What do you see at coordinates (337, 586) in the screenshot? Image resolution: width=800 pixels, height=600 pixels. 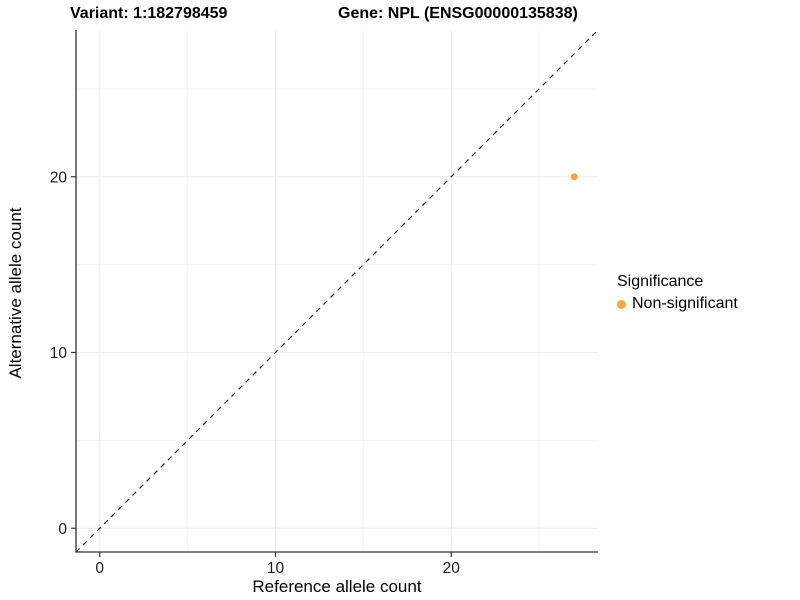 I see `x-axis-title: Reference allele count` at bounding box center [337, 586].